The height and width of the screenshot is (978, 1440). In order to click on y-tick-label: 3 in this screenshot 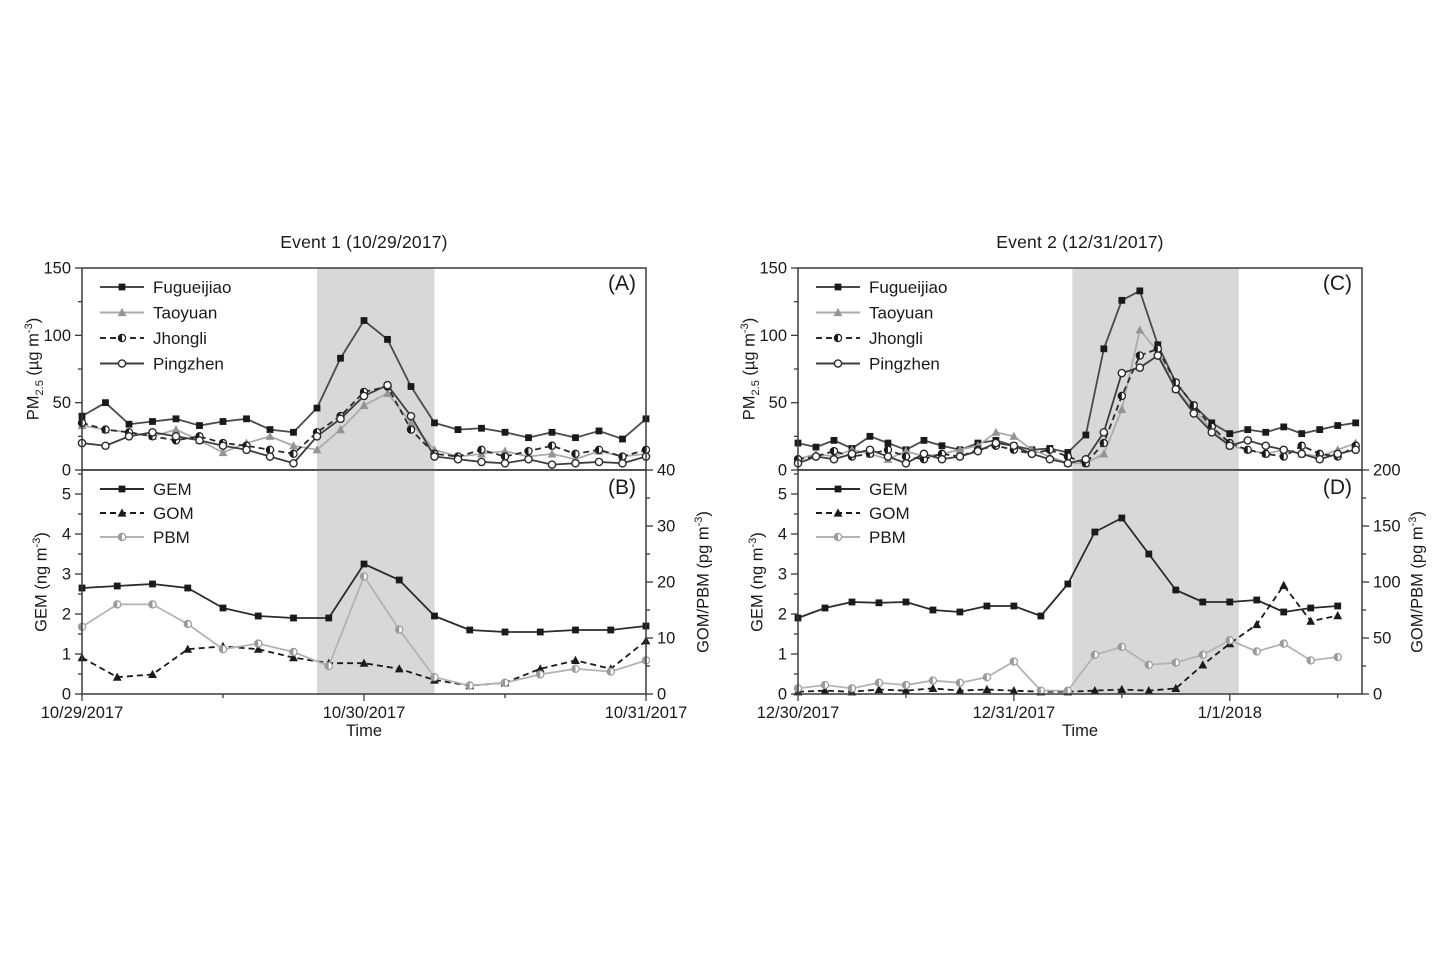, I will do `click(782, 575)`.